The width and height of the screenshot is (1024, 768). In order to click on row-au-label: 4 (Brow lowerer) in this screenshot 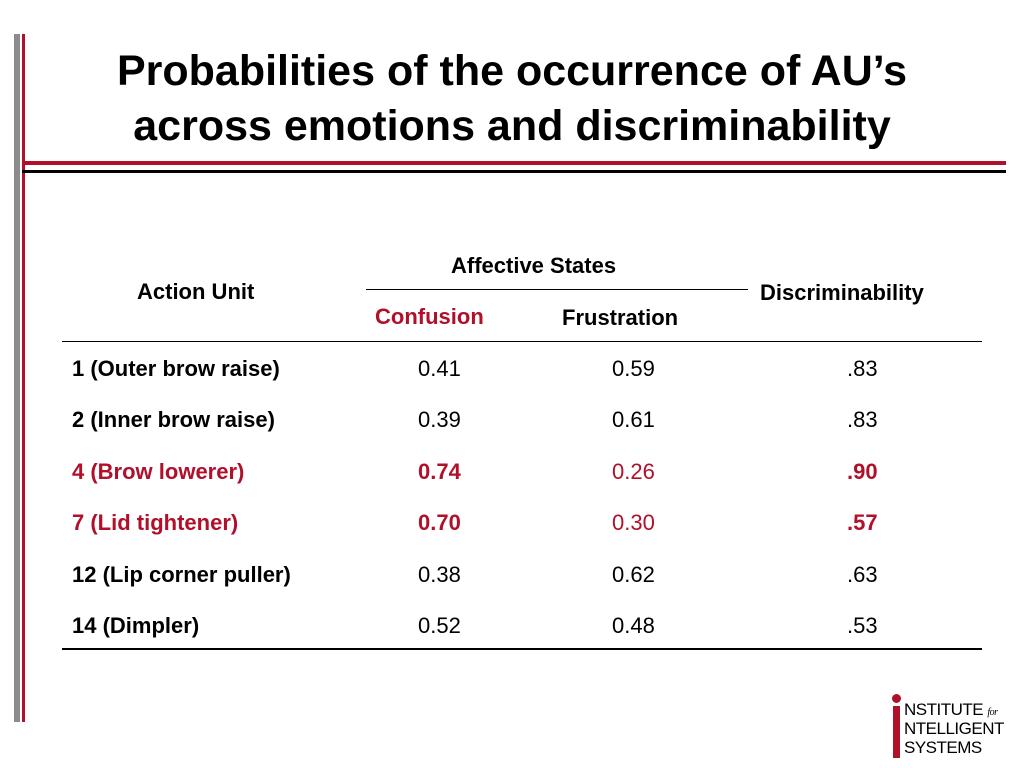, I will do `click(158, 471)`.